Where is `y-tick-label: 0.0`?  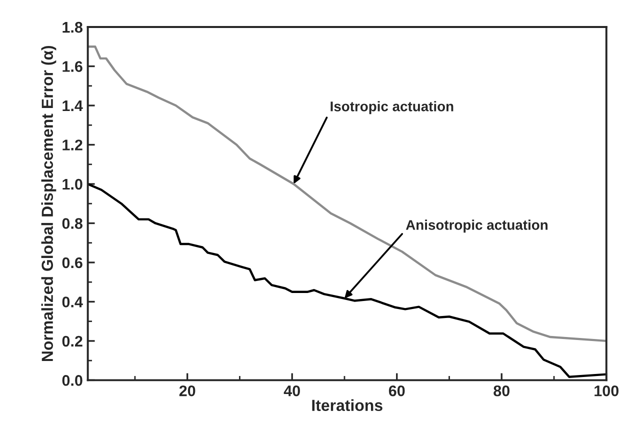
y-tick-label: 0.0 is located at coordinates (72, 380).